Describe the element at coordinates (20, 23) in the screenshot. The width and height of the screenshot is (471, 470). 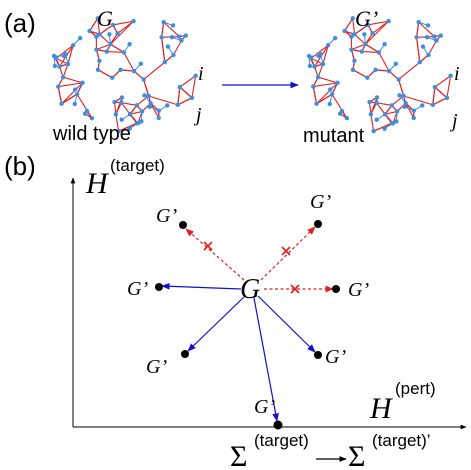
I see `panel-a-label: (a)` at that location.